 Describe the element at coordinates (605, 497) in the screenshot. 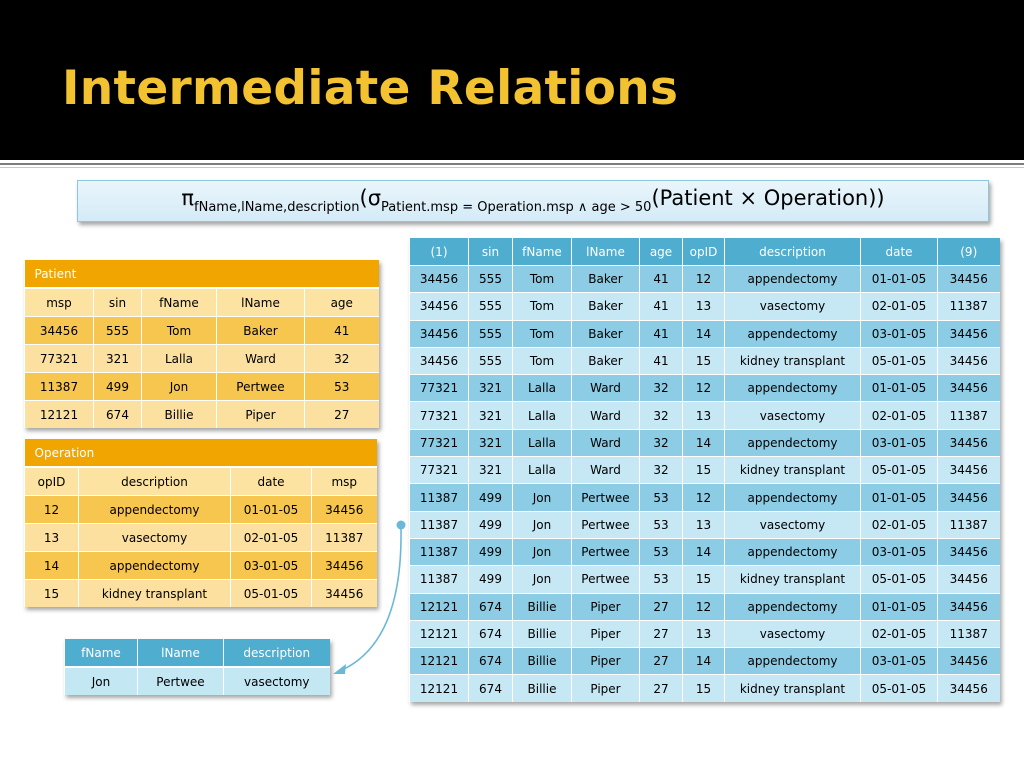

I see `table-cell: Pertwee` at that location.